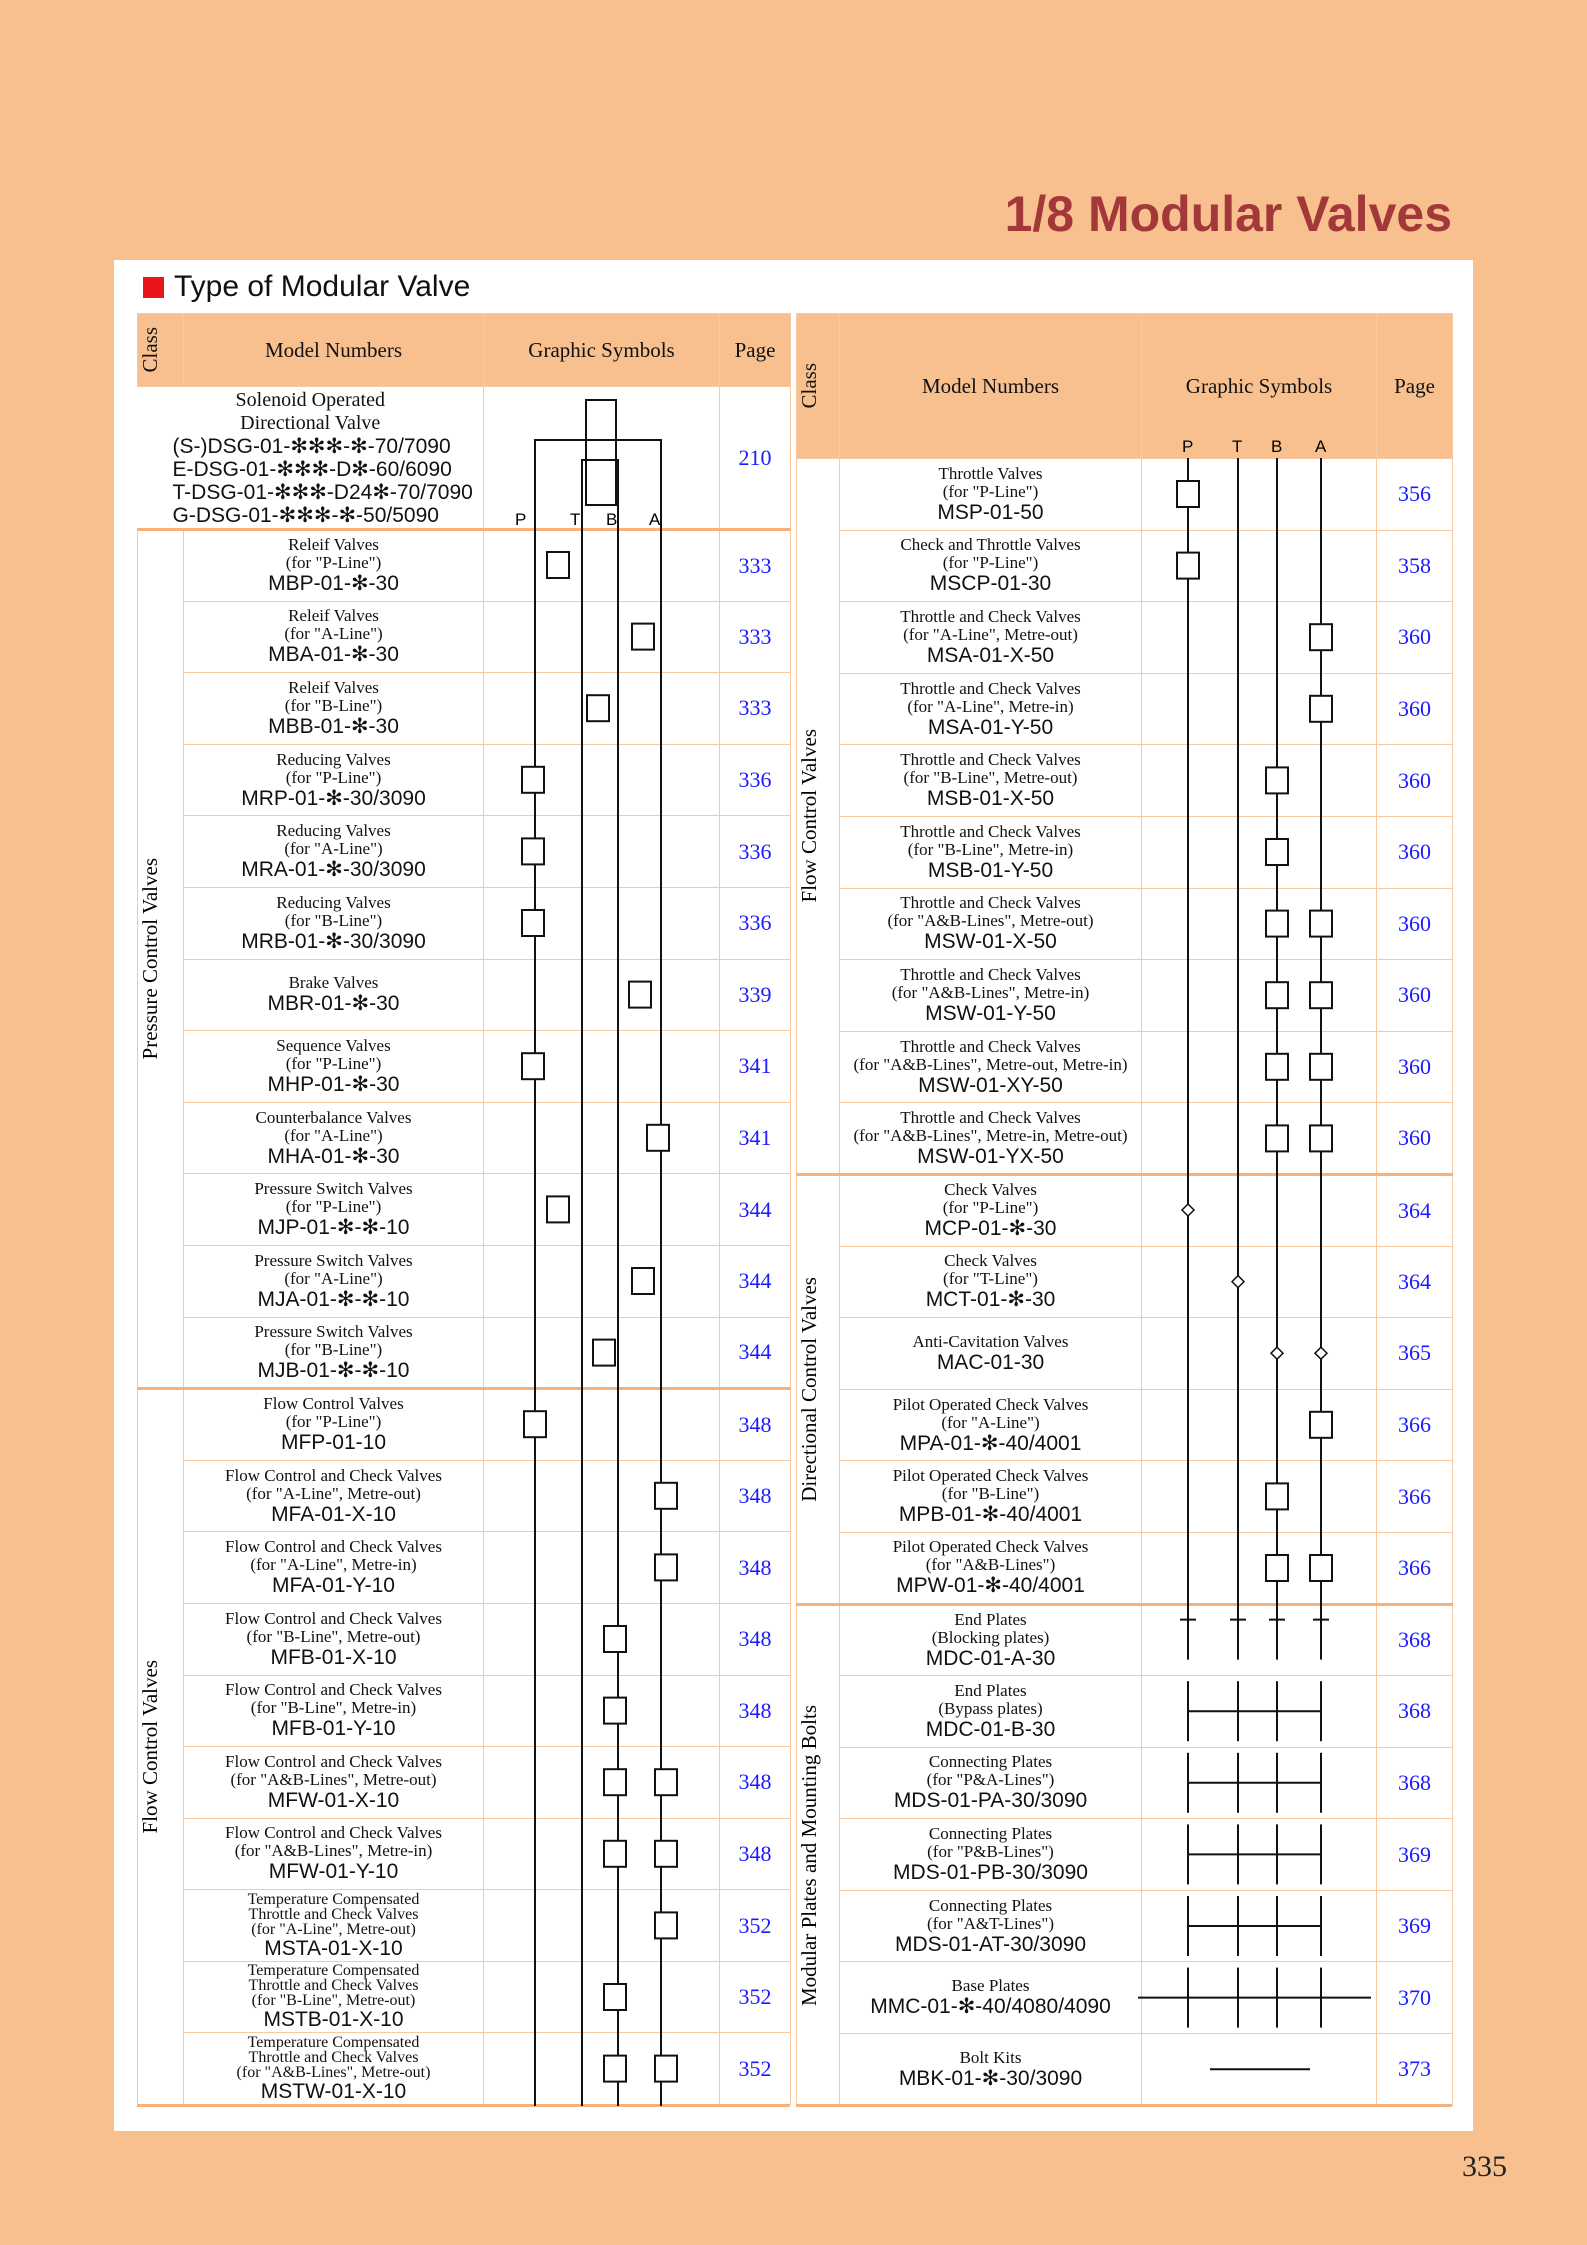 This screenshot has height=2245, width=1587. What do you see at coordinates (1125, 1711) in the screenshot?
I see `table-row: End Plates (Bypass plates) MDC-01-B-30 368` at bounding box center [1125, 1711].